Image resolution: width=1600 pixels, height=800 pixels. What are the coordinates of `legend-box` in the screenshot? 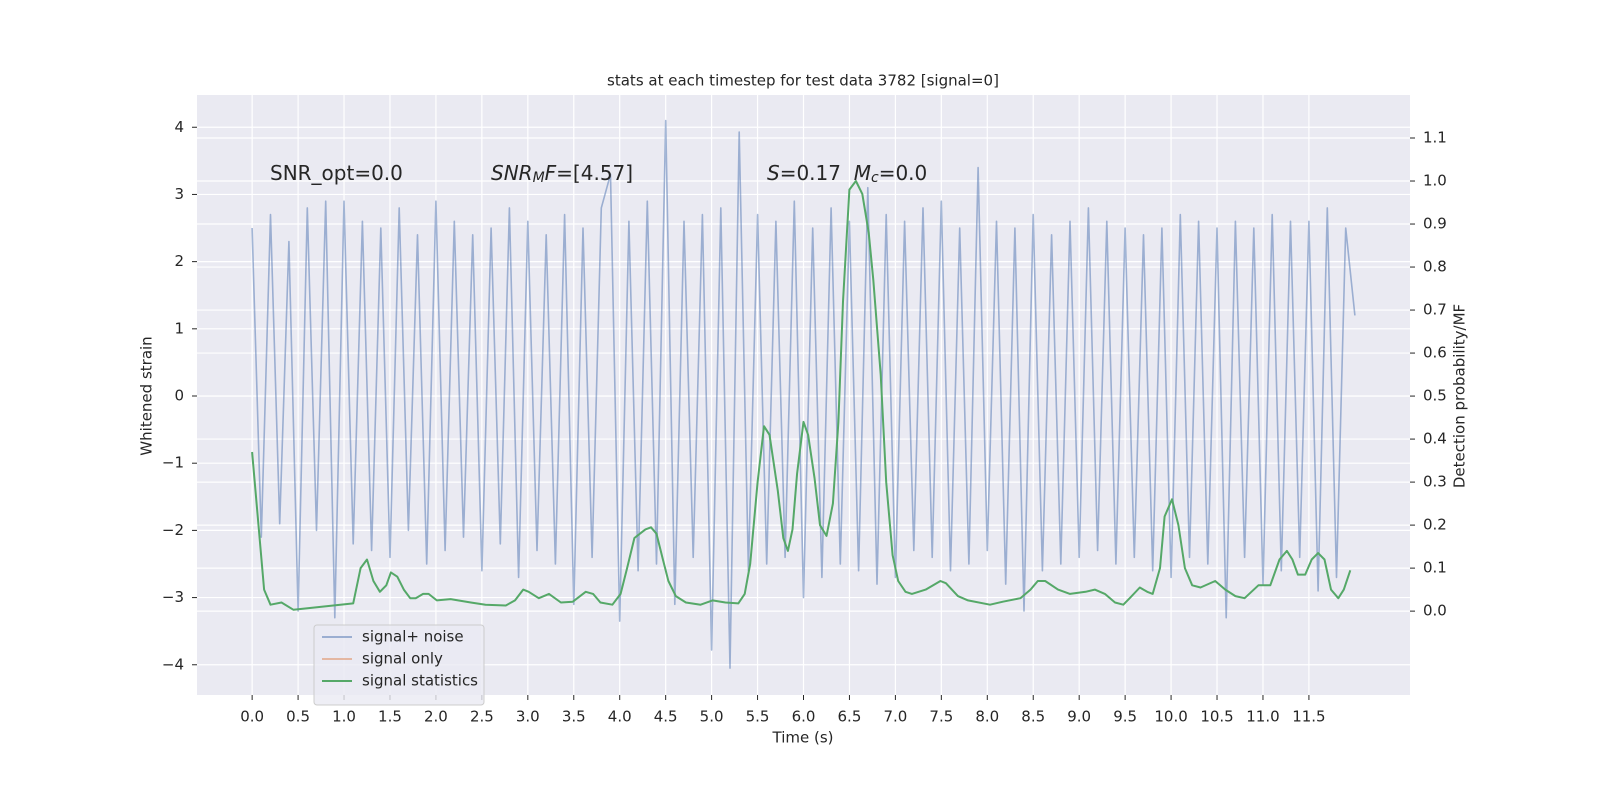 It's located at (399, 665).